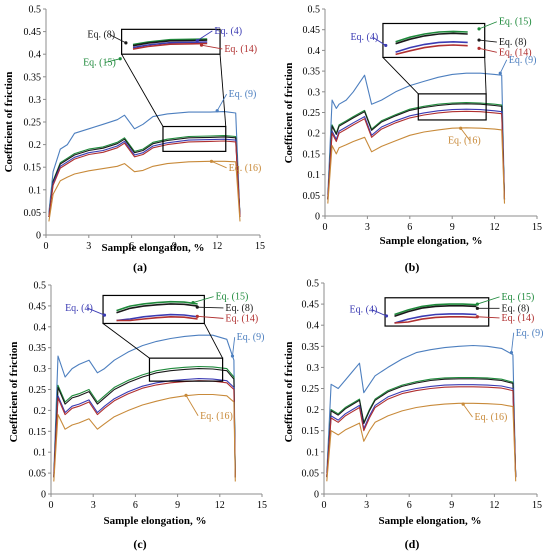 The width and height of the screenshot is (550, 556). Describe the element at coordinates (33, 123) in the screenshot. I see `y-tick-label: 0.25` at that location.